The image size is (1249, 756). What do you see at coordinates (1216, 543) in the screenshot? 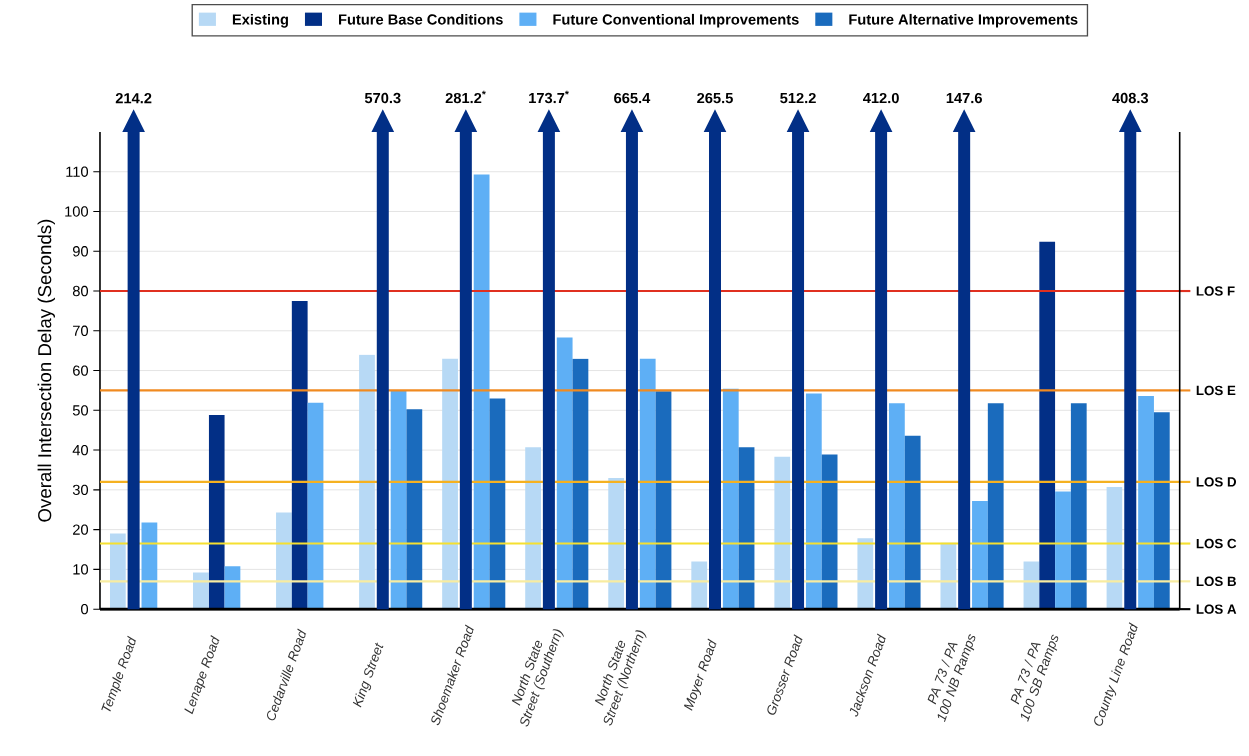
I see `ref-line-label: LOS C` at bounding box center [1216, 543].